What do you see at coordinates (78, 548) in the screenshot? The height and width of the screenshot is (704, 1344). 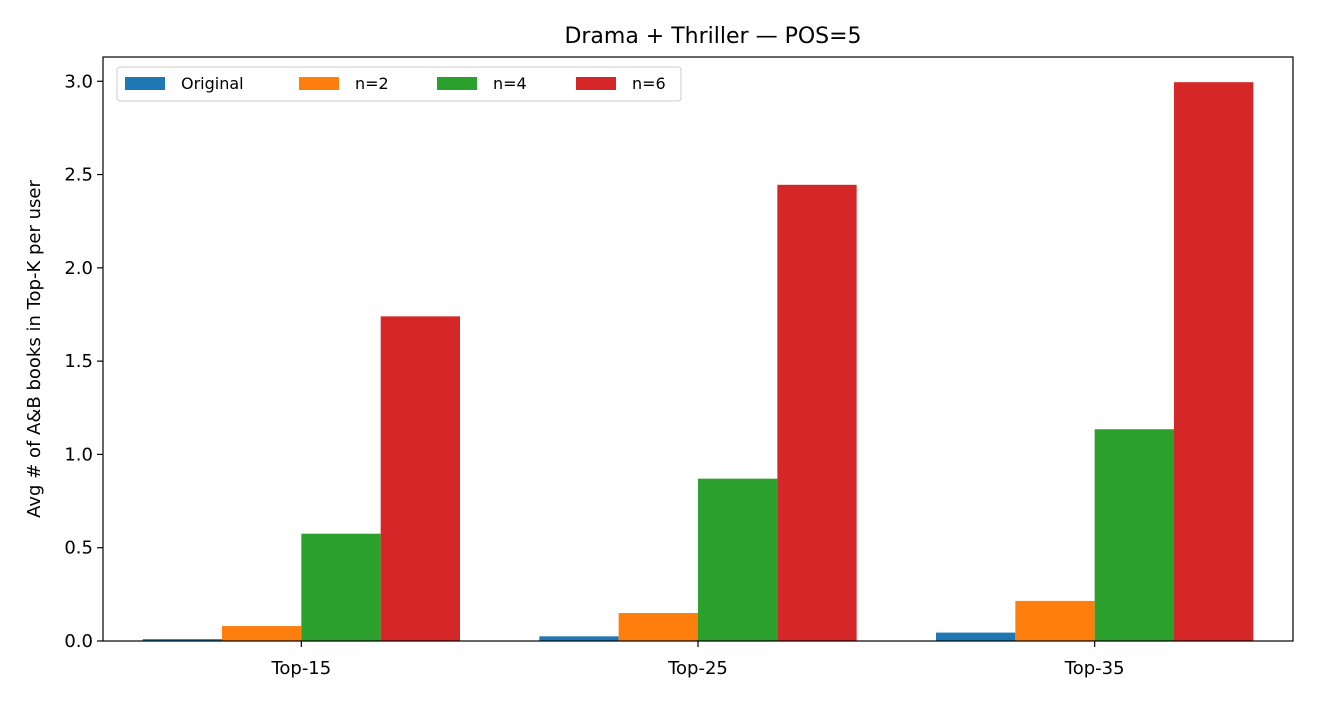 I see `y-tick-label: 0.5` at bounding box center [78, 548].